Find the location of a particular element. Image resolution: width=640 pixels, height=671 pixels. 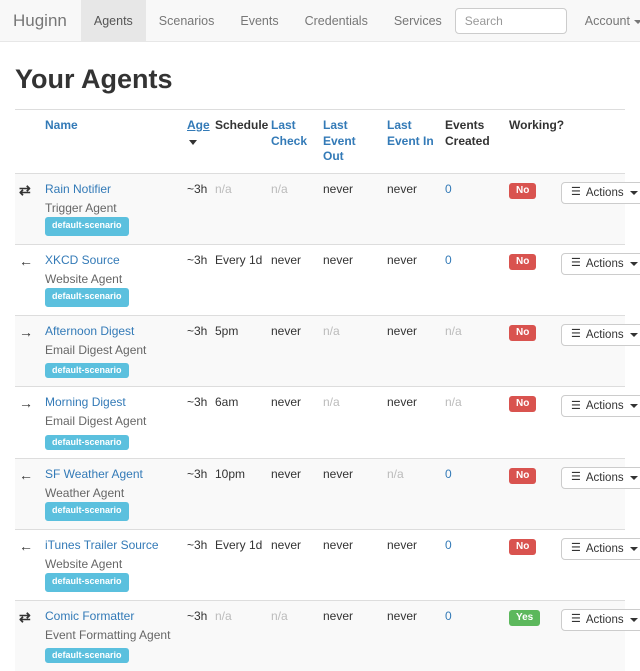

header-age: Age is located at coordinates (197, 141).